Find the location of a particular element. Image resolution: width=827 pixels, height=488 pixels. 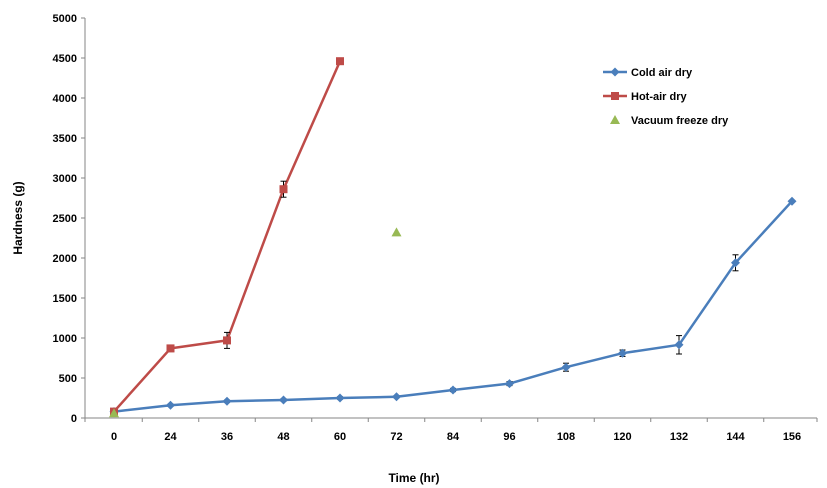

legend-item: Cold air dry is located at coordinates (648, 73).